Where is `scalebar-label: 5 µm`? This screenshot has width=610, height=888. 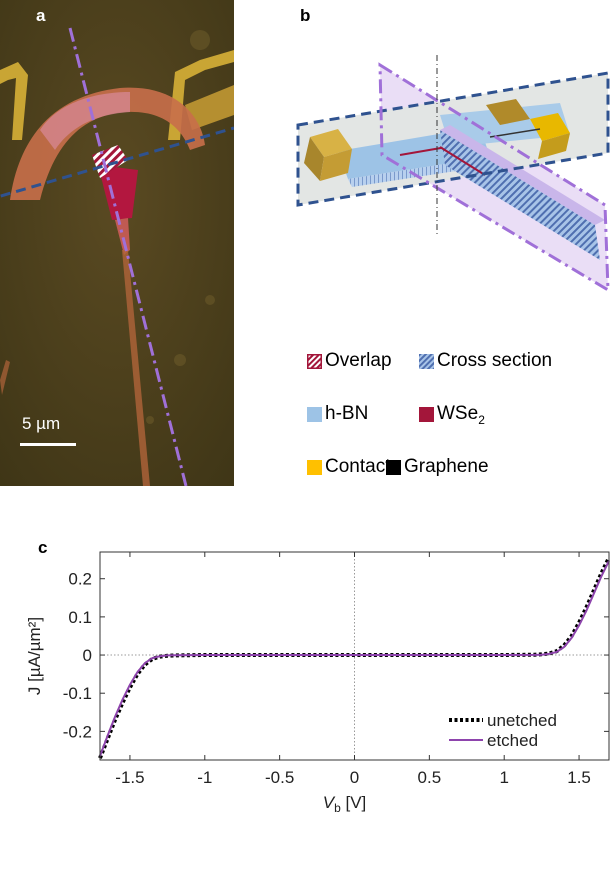 scalebar-label: 5 µm is located at coordinates (41, 423).